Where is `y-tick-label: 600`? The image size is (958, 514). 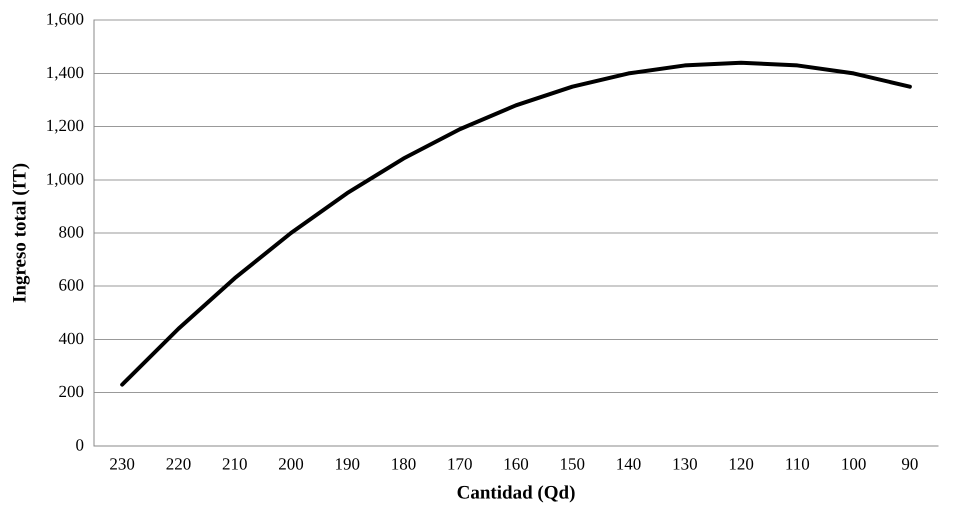
y-tick-label: 600 is located at coordinates (71, 285).